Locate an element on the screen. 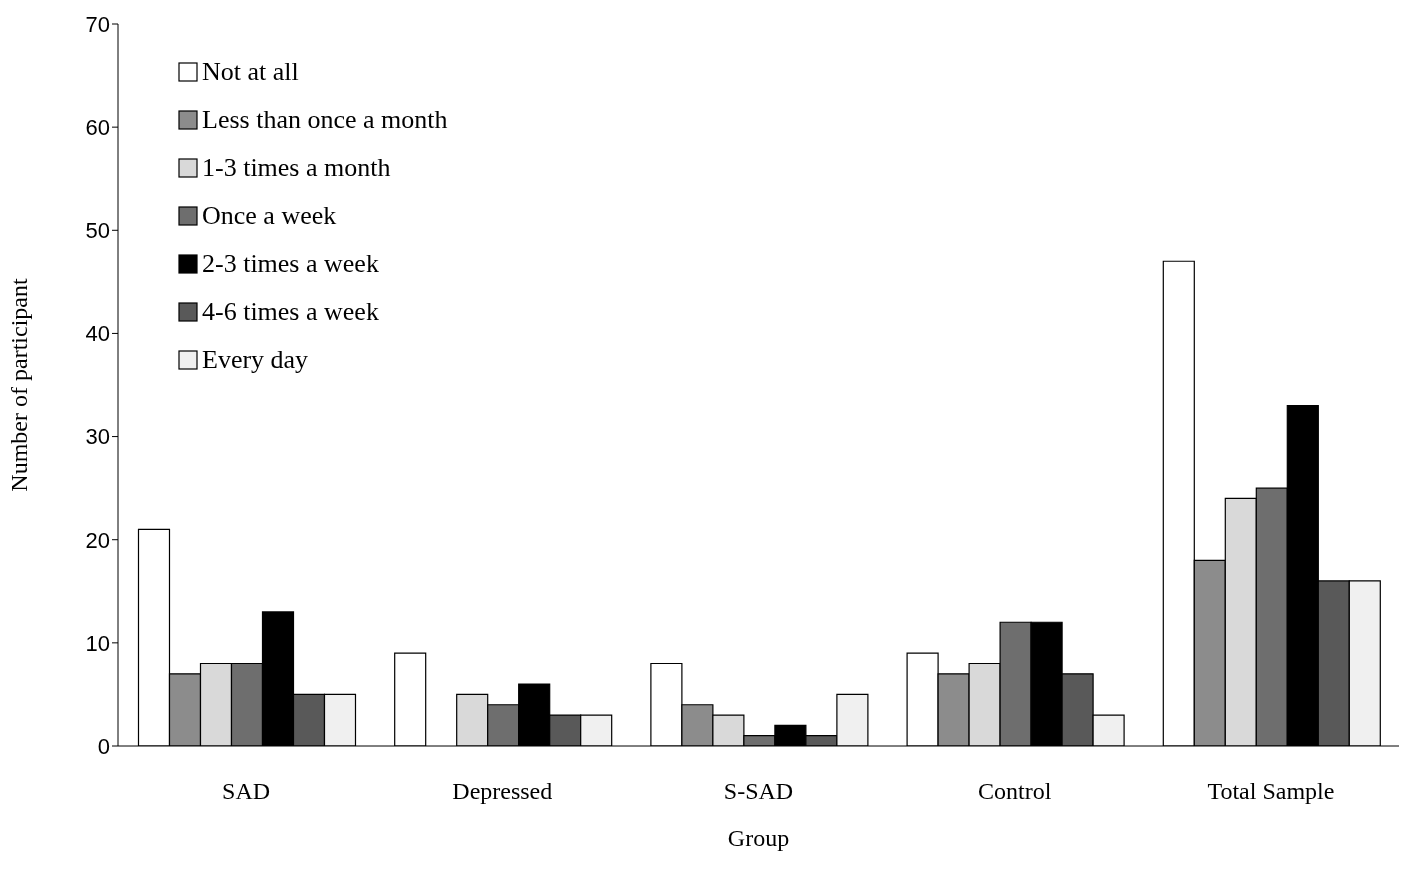  y-tick-label: 10 is located at coordinates (97, 643).